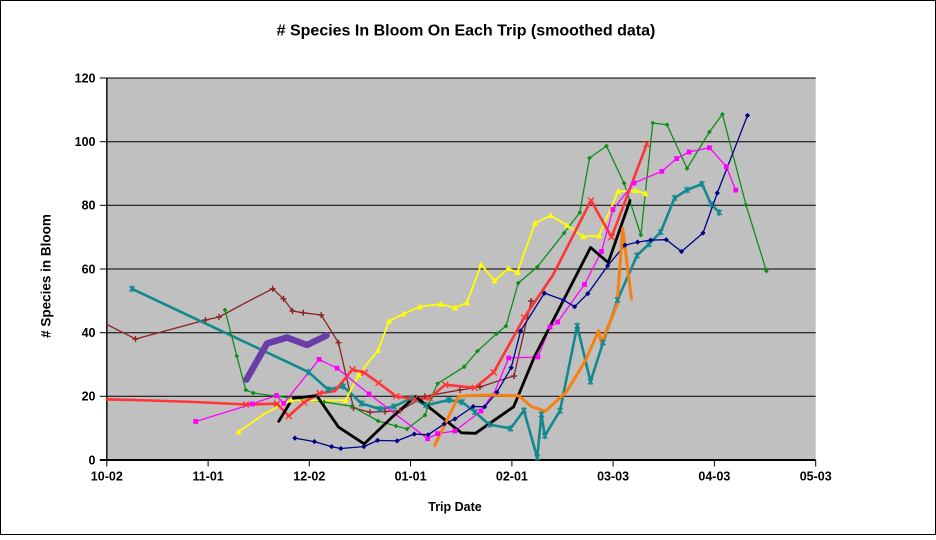  Describe the element at coordinates (816, 477) in the screenshot. I see `svg-text: 05-03` at that location.